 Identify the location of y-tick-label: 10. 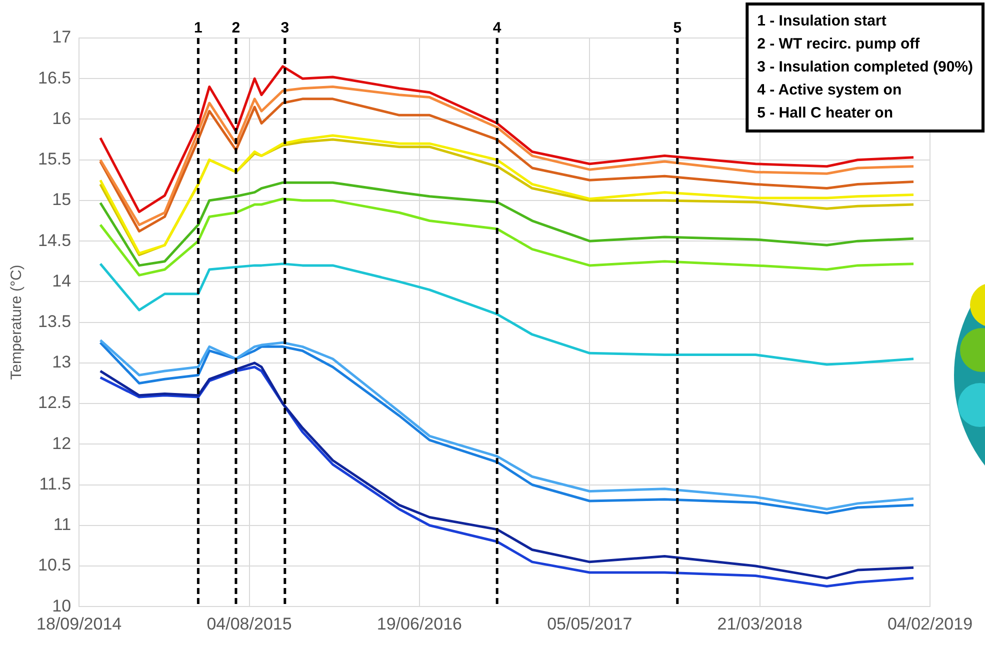
(62, 606).